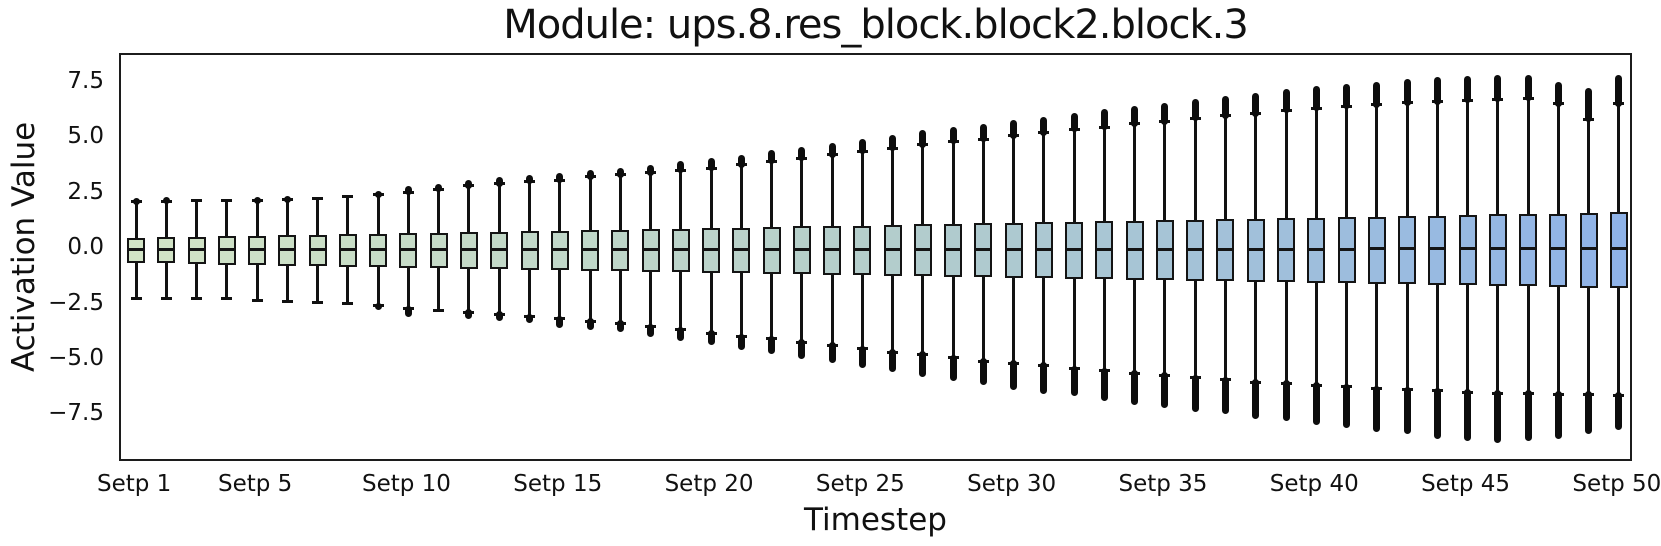 The image size is (1661, 546). What do you see at coordinates (406, 484) in the screenshot?
I see `x-tick-label: Setp 10` at bounding box center [406, 484].